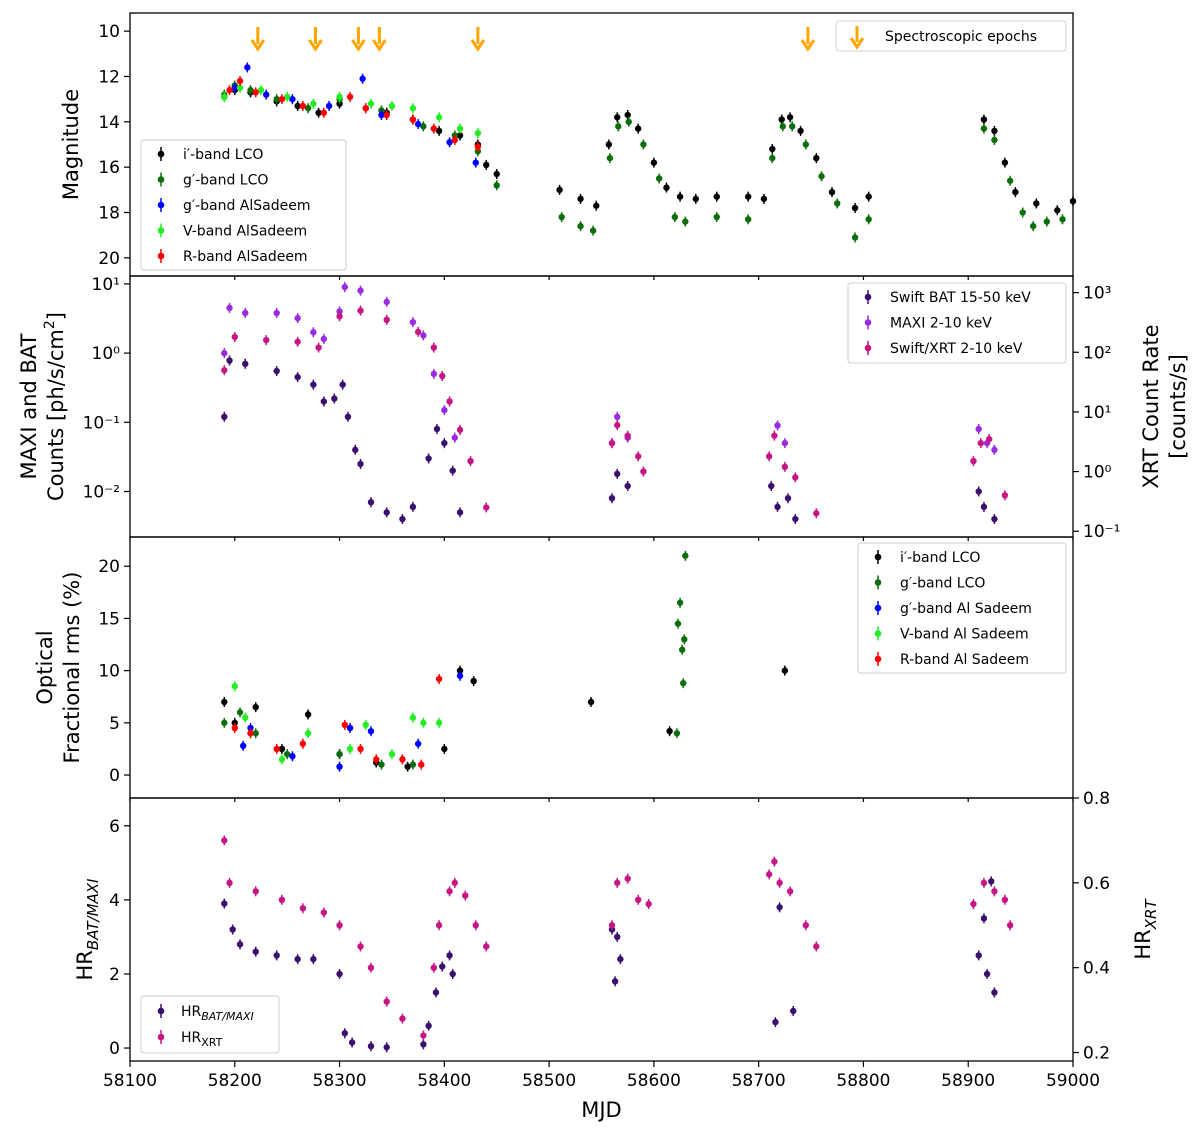 The width and height of the screenshot is (1200, 1128). Describe the element at coordinates (1097, 353) in the screenshot. I see `xray-y2tick-label: 10²` at that location.